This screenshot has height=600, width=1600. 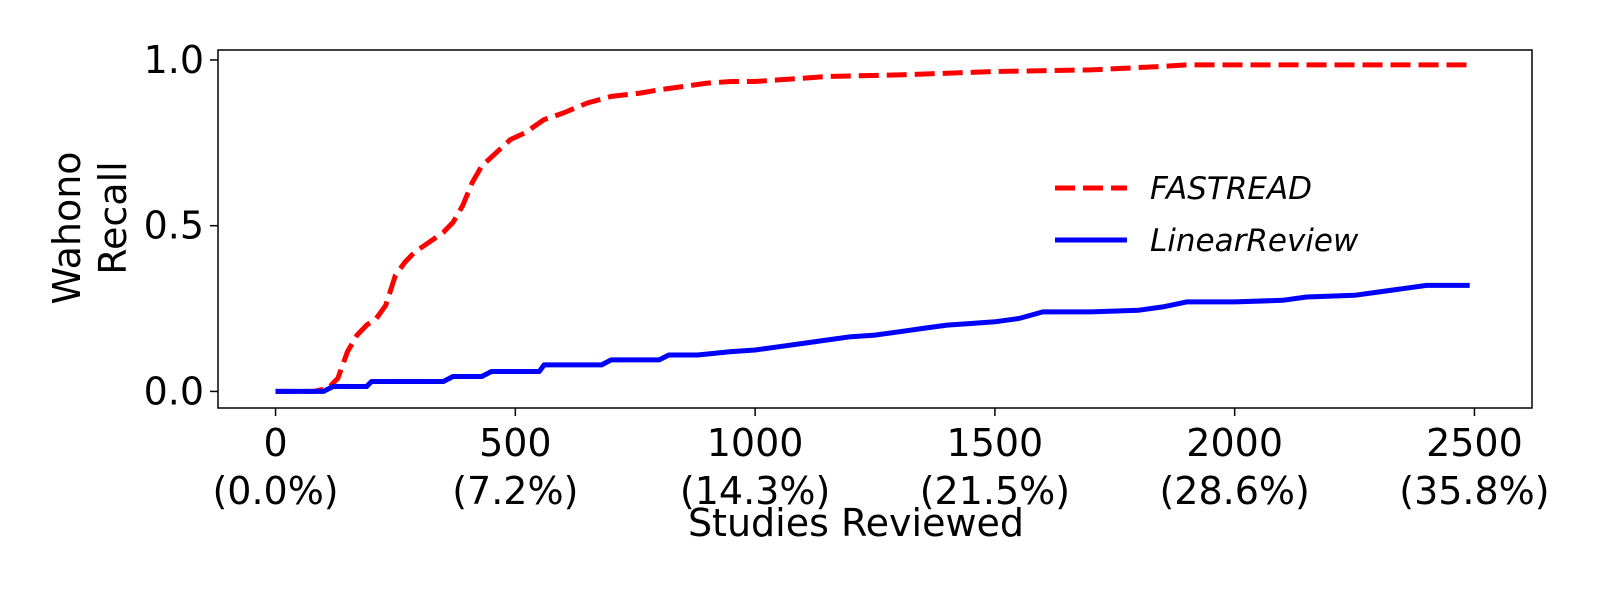 I want to click on x-tick-label: 2000, so click(x=1234, y=443).